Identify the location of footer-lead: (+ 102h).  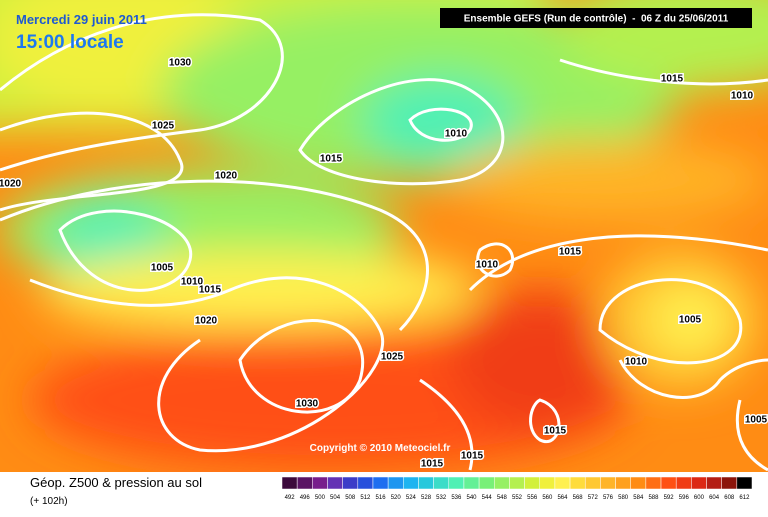
(49, 501).